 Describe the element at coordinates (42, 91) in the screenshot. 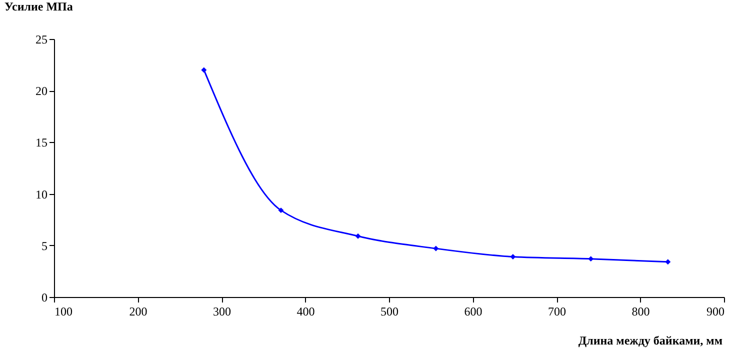

I see `y-tick-label: 20` at that location.